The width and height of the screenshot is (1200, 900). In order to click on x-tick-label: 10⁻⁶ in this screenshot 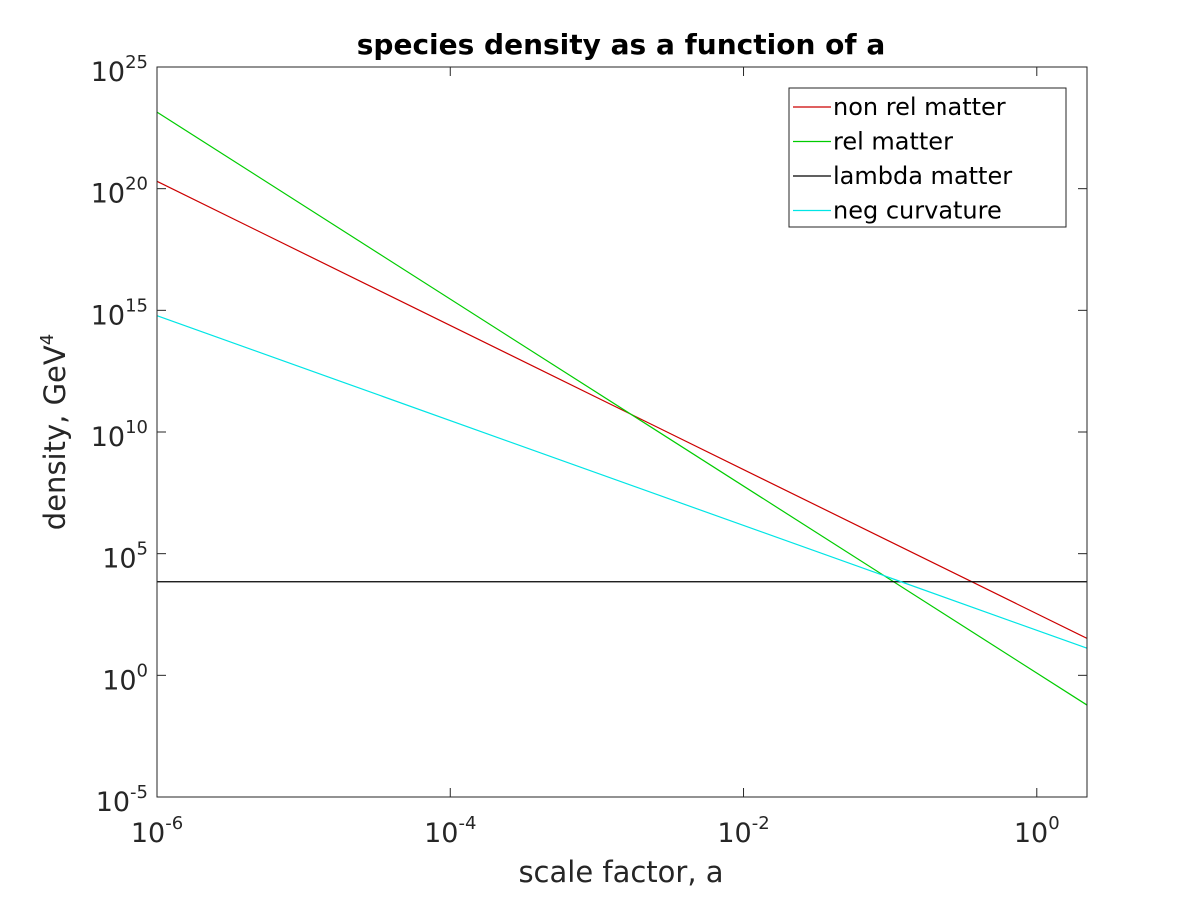, I will do `click(157, 831)`.